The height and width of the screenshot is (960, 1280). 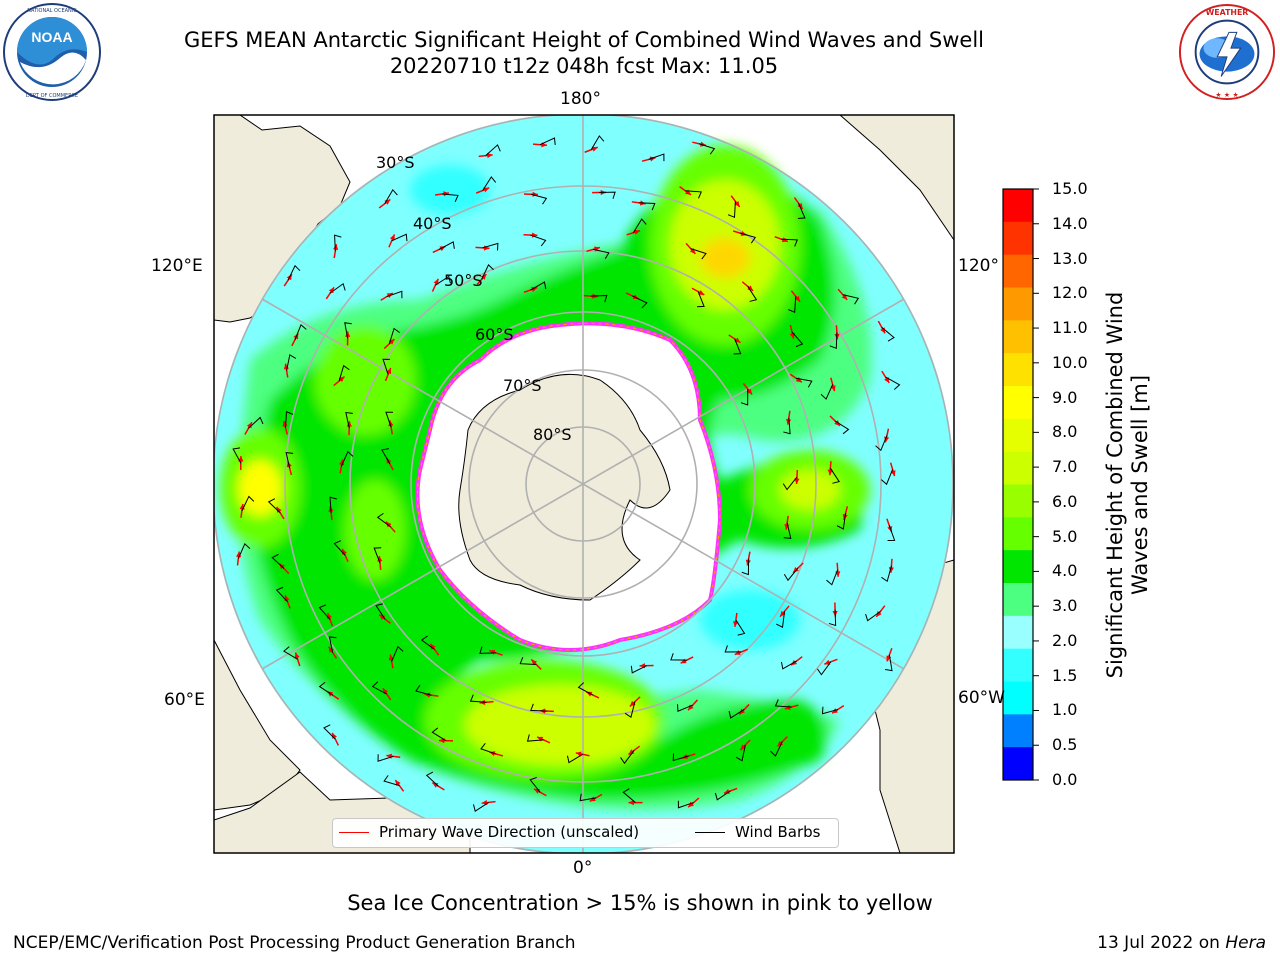 I want to click on legend-red-line-icon, so click(x=354, y=832).